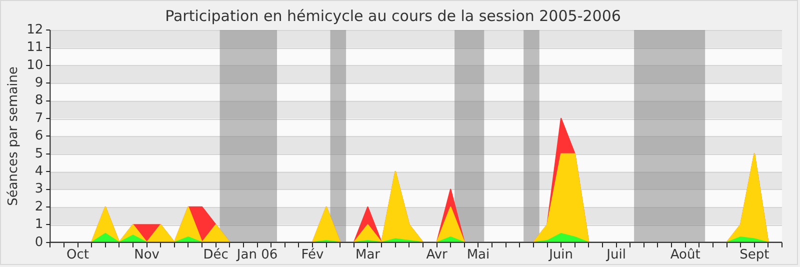 Image resolution: width=800 pixels, height=267 pixels. Describe the element at coordinates (393, 15) in the screenshot. I see `chart-title: Participation en hémicycle au cours de la session 2005-2006` at that location.